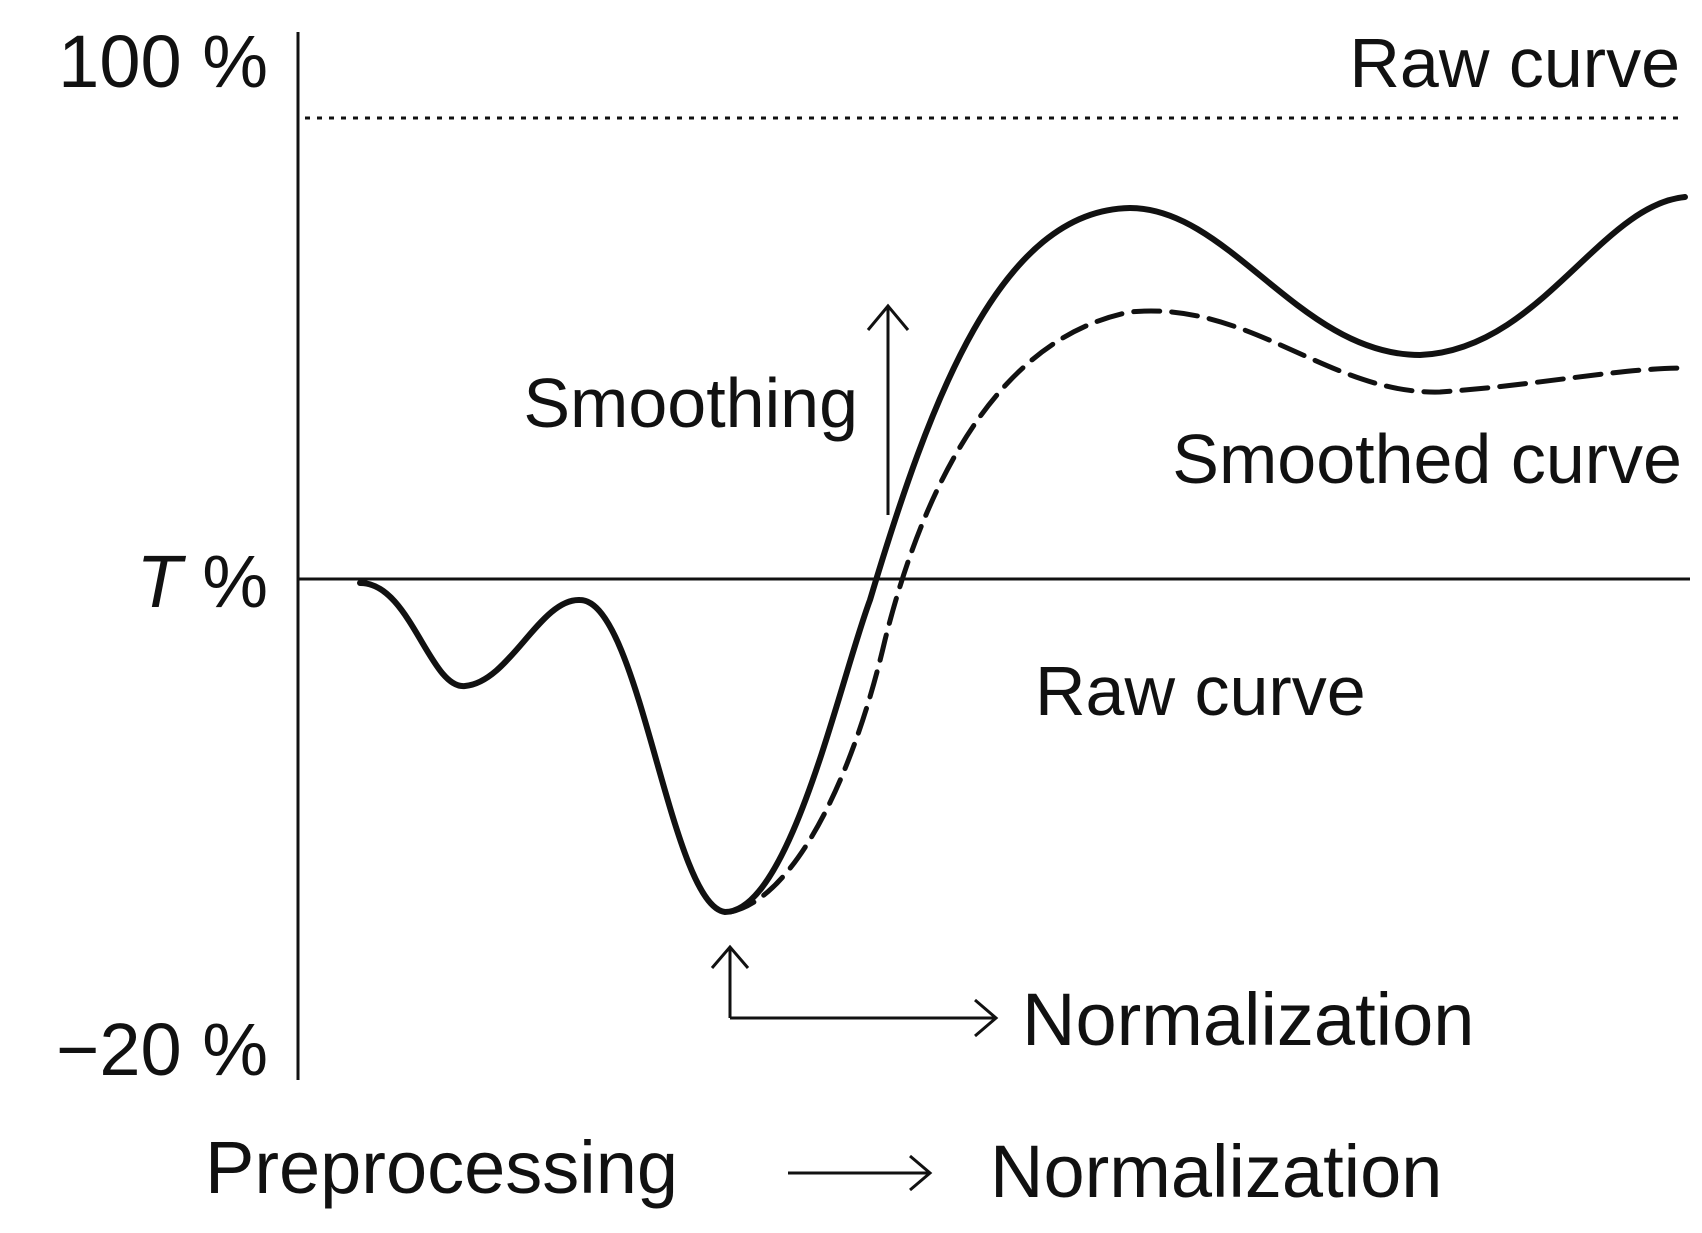  Describe the element at coordinates (690, 403) in the screenshot. I see `smoothing-label: Smoothing` at that location.